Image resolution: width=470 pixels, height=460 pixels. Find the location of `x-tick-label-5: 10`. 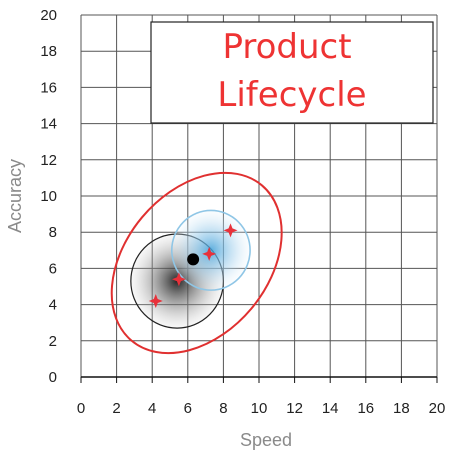

x-tick-label-5: 10 is located at coordinates (259, 408).